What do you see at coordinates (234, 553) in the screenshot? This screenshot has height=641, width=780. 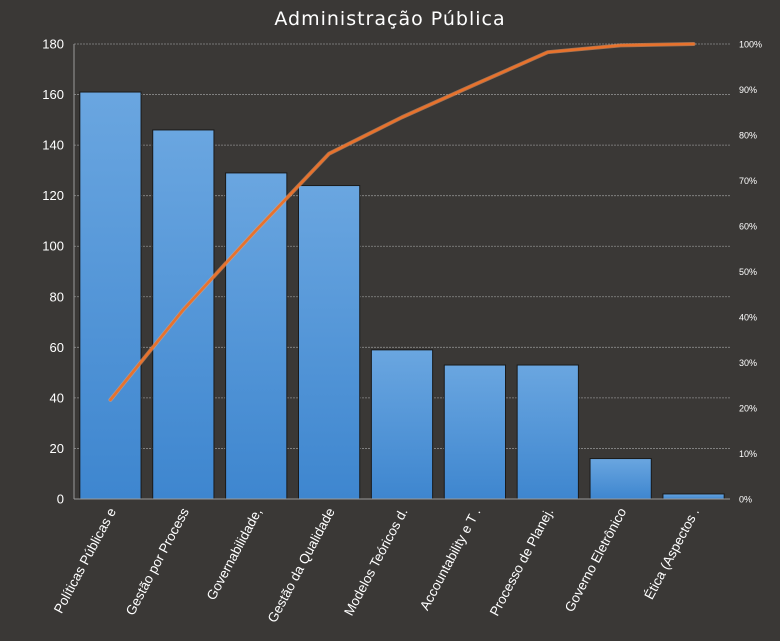 I see `x-tick-label: Governabilidade,` at bounding box center [234, 553].